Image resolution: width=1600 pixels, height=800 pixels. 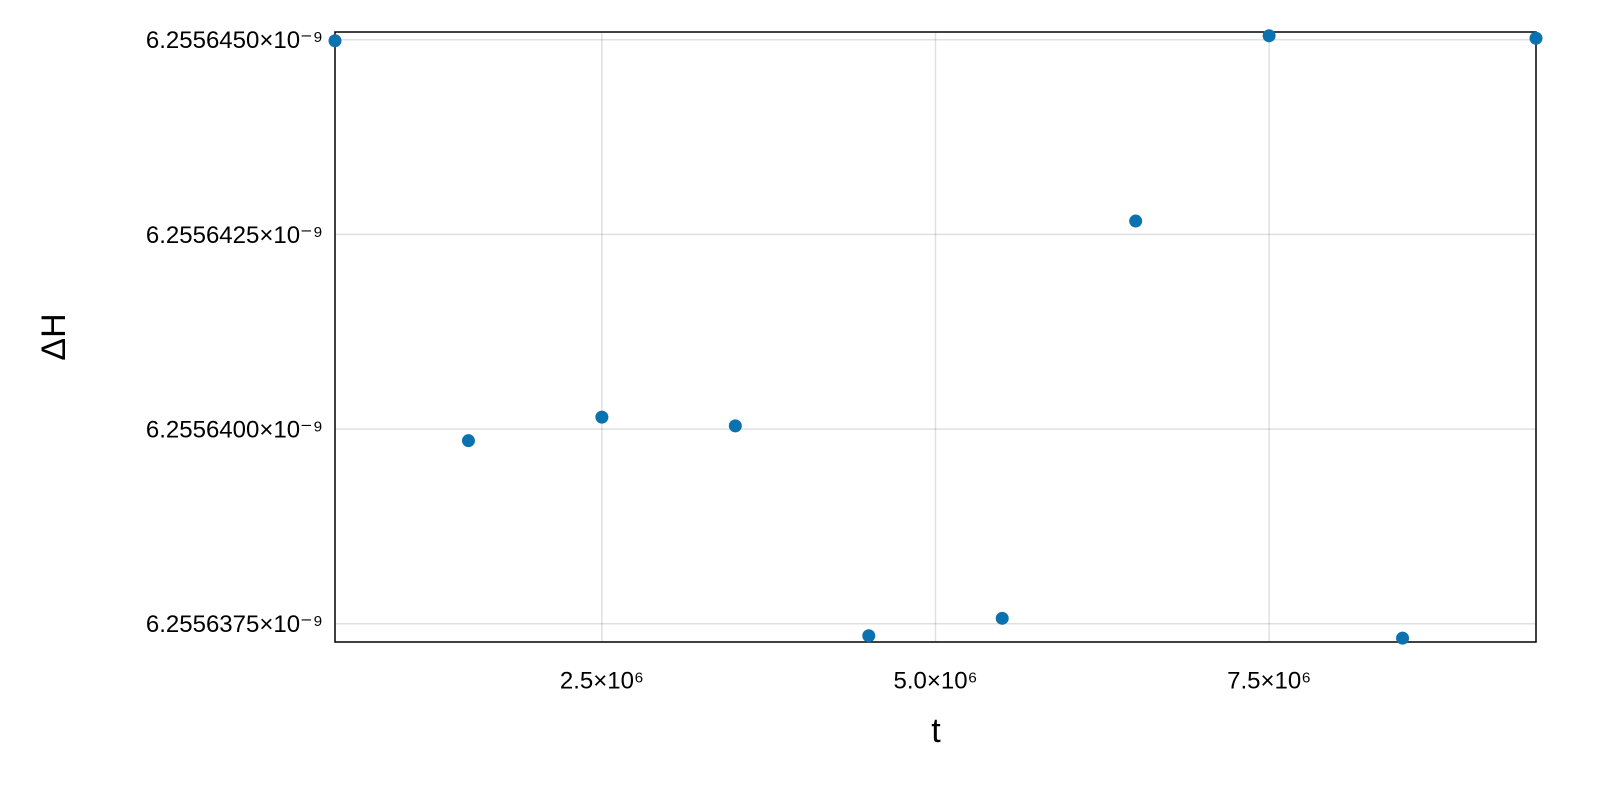 I want to click on x-tick-label: 7.5×10⁶, so click(x=1269, y=680).